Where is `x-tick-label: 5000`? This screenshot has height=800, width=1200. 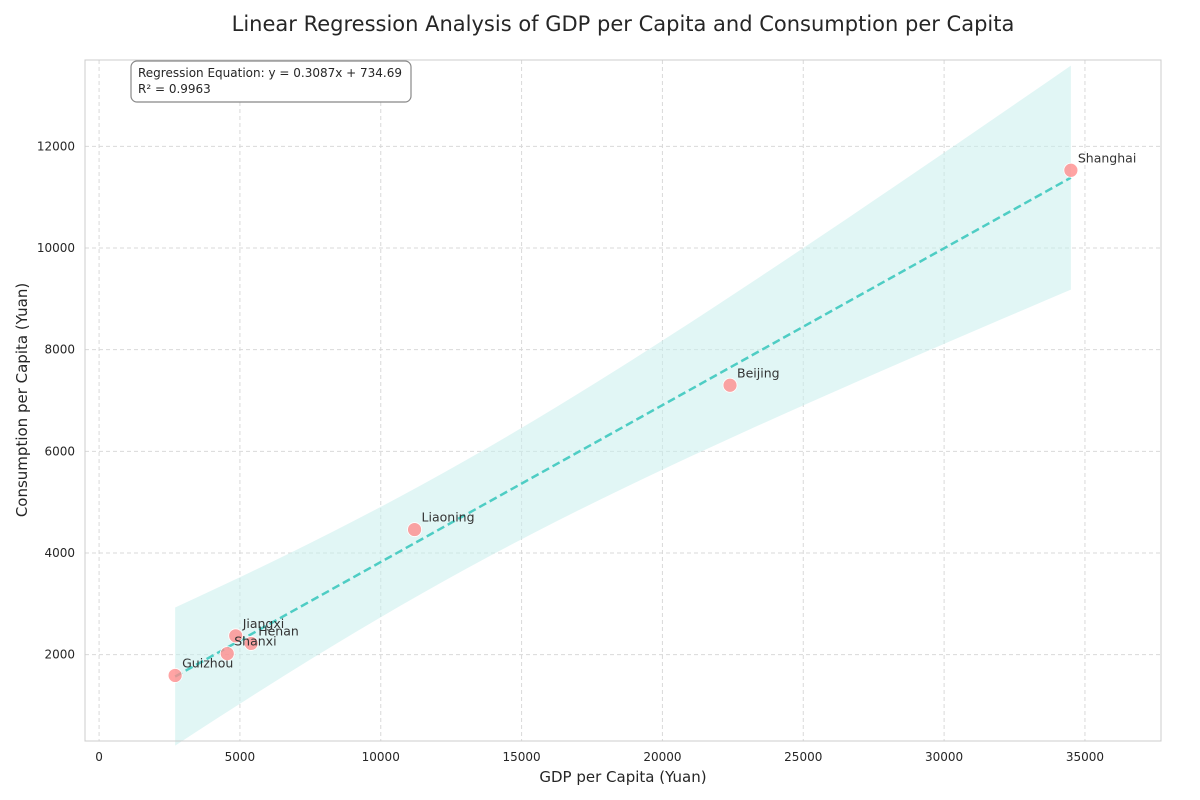
x-tick-label: 5000 is located at coordinates (240, 757).